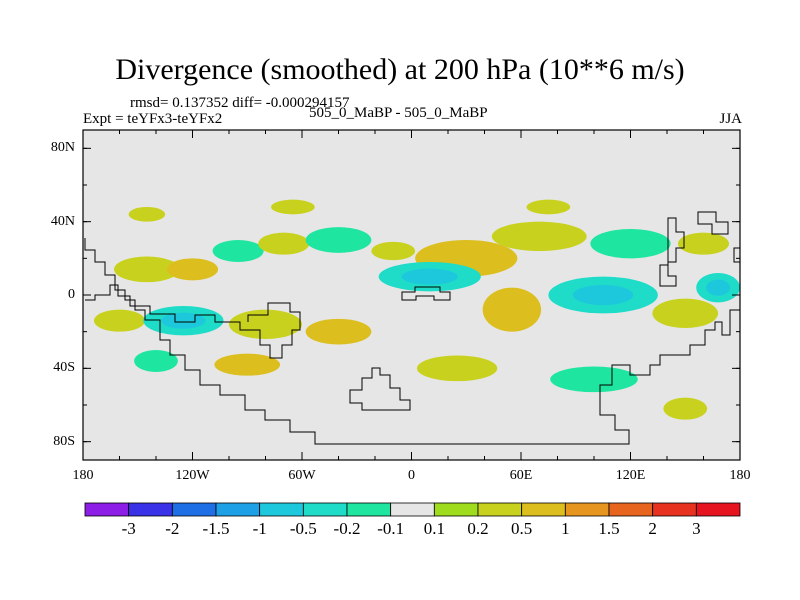 The image size is (800, 600). Describe the element at coordinates (62, 148) in the screenshot. I see `y-tick-label-0: 80N` at that location.